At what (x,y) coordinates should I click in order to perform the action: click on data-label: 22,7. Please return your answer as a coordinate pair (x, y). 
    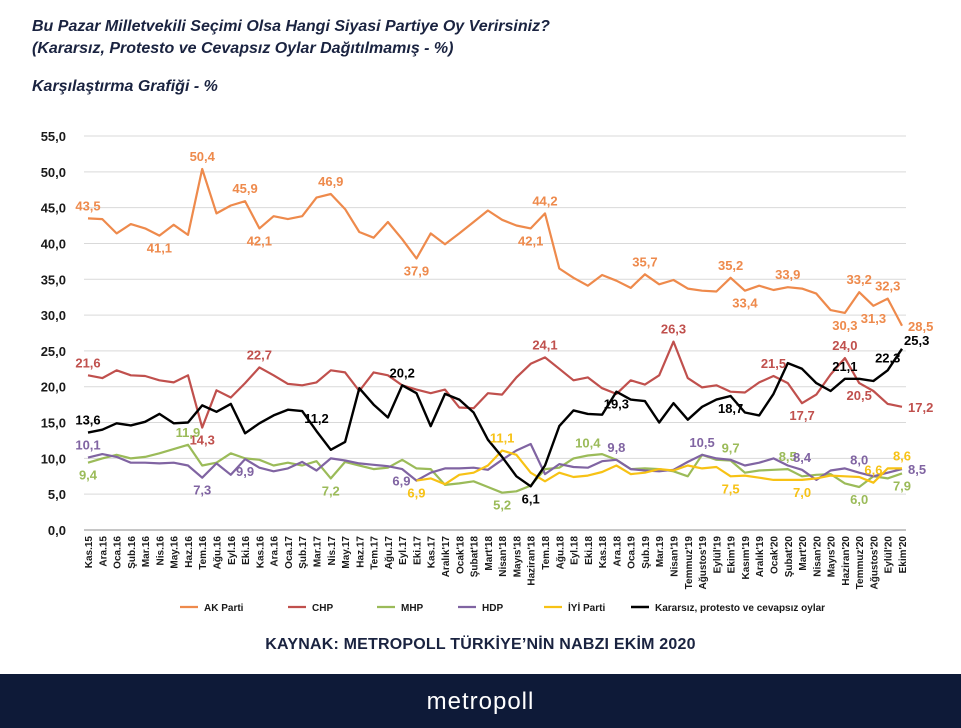
    Looking at the image, I should click on (259, 354).